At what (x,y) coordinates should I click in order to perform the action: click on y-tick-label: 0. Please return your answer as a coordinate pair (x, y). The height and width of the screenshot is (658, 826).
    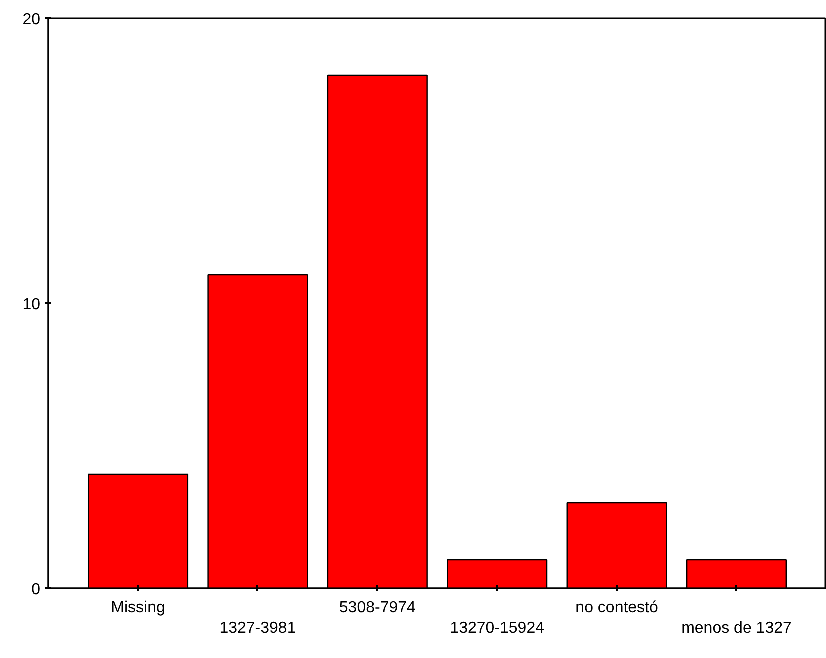
    Looking at the image, I should click on (36, 590).